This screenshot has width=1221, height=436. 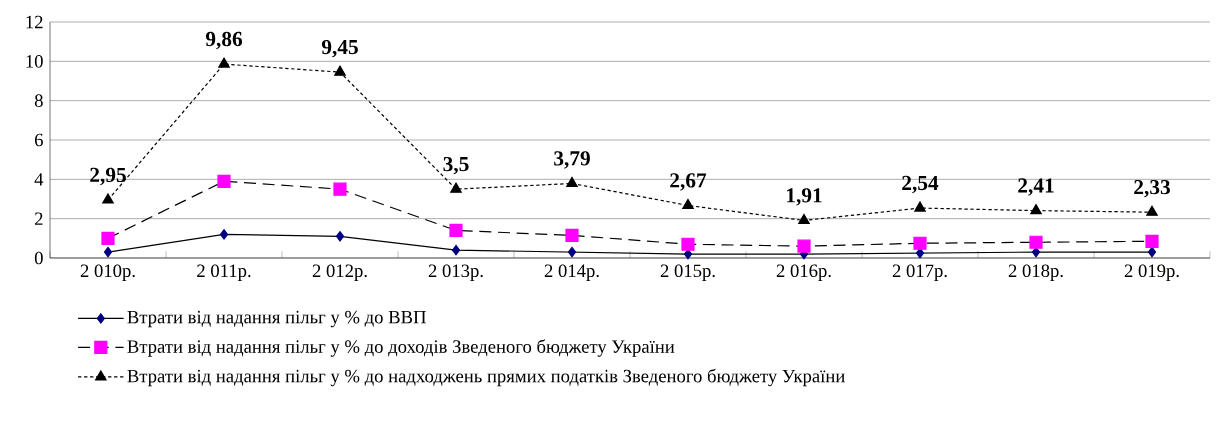 What do you see at coordinates (339, 48) in the screenshot?
I see `data-label: 9,45` at bounding box center [339, 48].